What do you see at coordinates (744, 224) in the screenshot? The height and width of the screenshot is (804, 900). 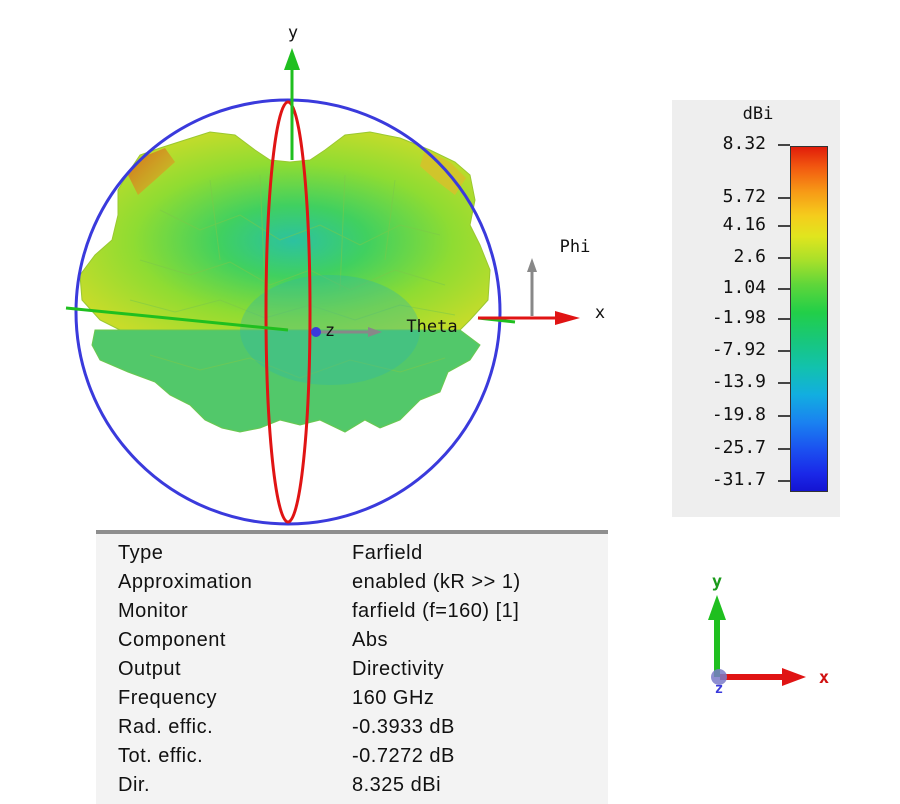 I see `legend-tick-label: 4.16` at bounding box center [744, 224].